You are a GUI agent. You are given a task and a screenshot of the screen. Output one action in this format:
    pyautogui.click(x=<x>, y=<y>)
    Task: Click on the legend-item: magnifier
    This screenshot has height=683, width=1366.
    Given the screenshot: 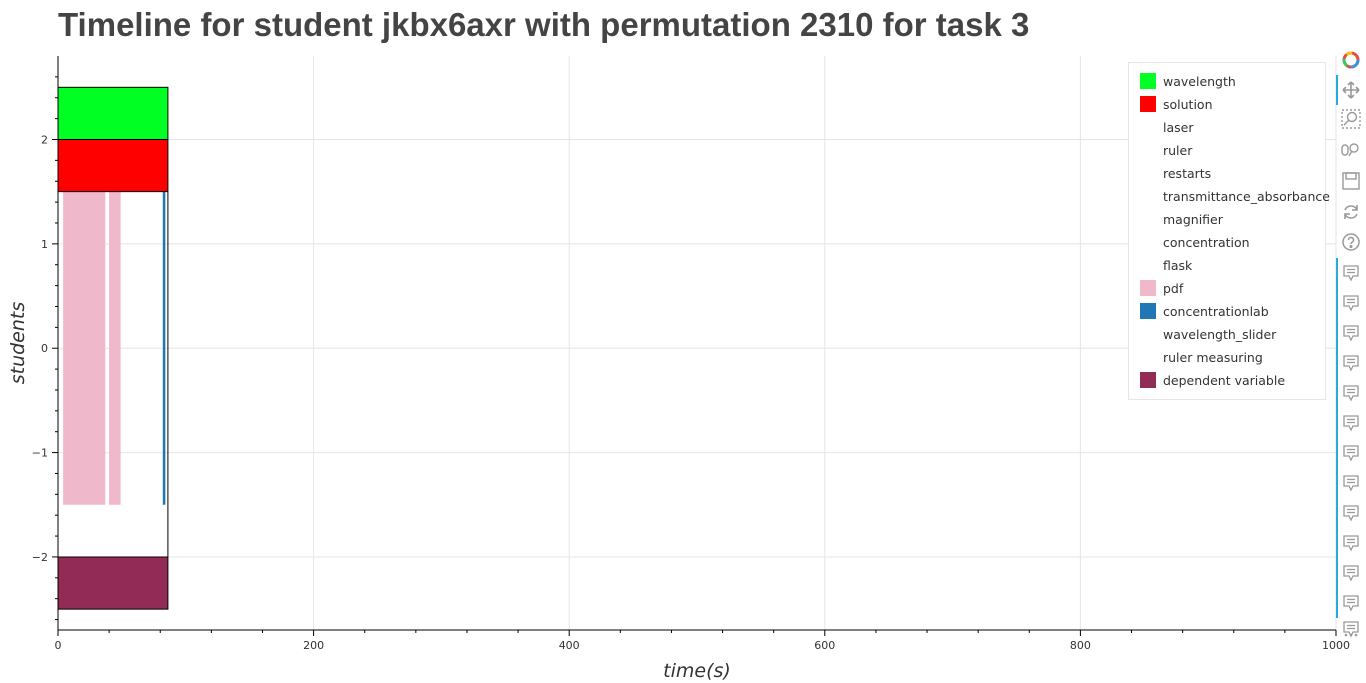 What is the action you would take?
    pyautogui.click(x=1181, y=219)
    